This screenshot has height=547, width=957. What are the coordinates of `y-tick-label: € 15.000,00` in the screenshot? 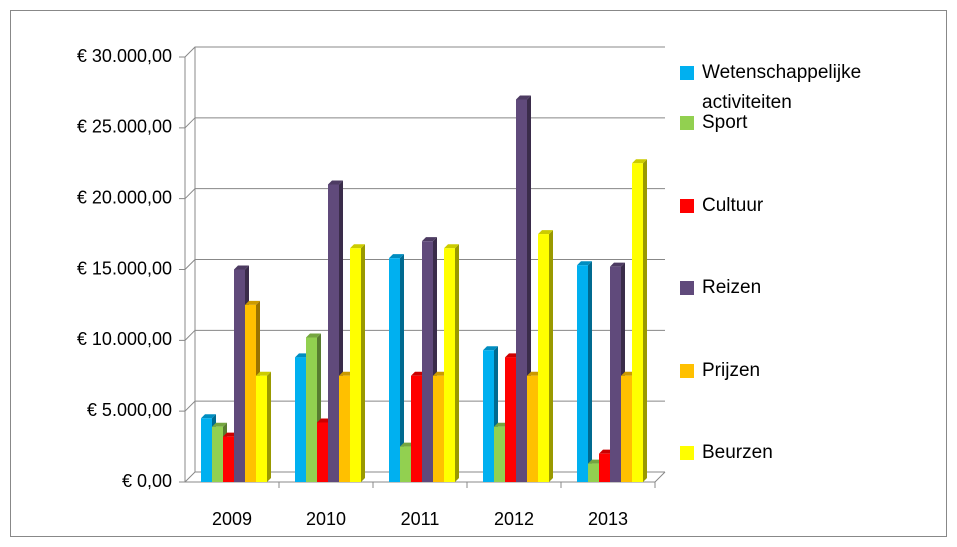 It's located at (124, 268).